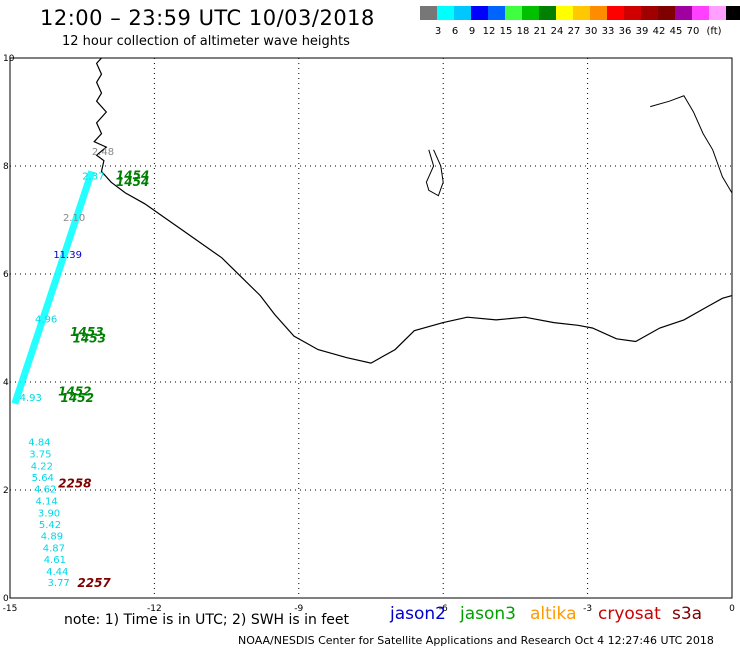 Image resolution: width=740 pixels, height=650 pixels. Describe the element at coordinates (540, 31) in the screenshot. I see `scale-label: 21` at that location.